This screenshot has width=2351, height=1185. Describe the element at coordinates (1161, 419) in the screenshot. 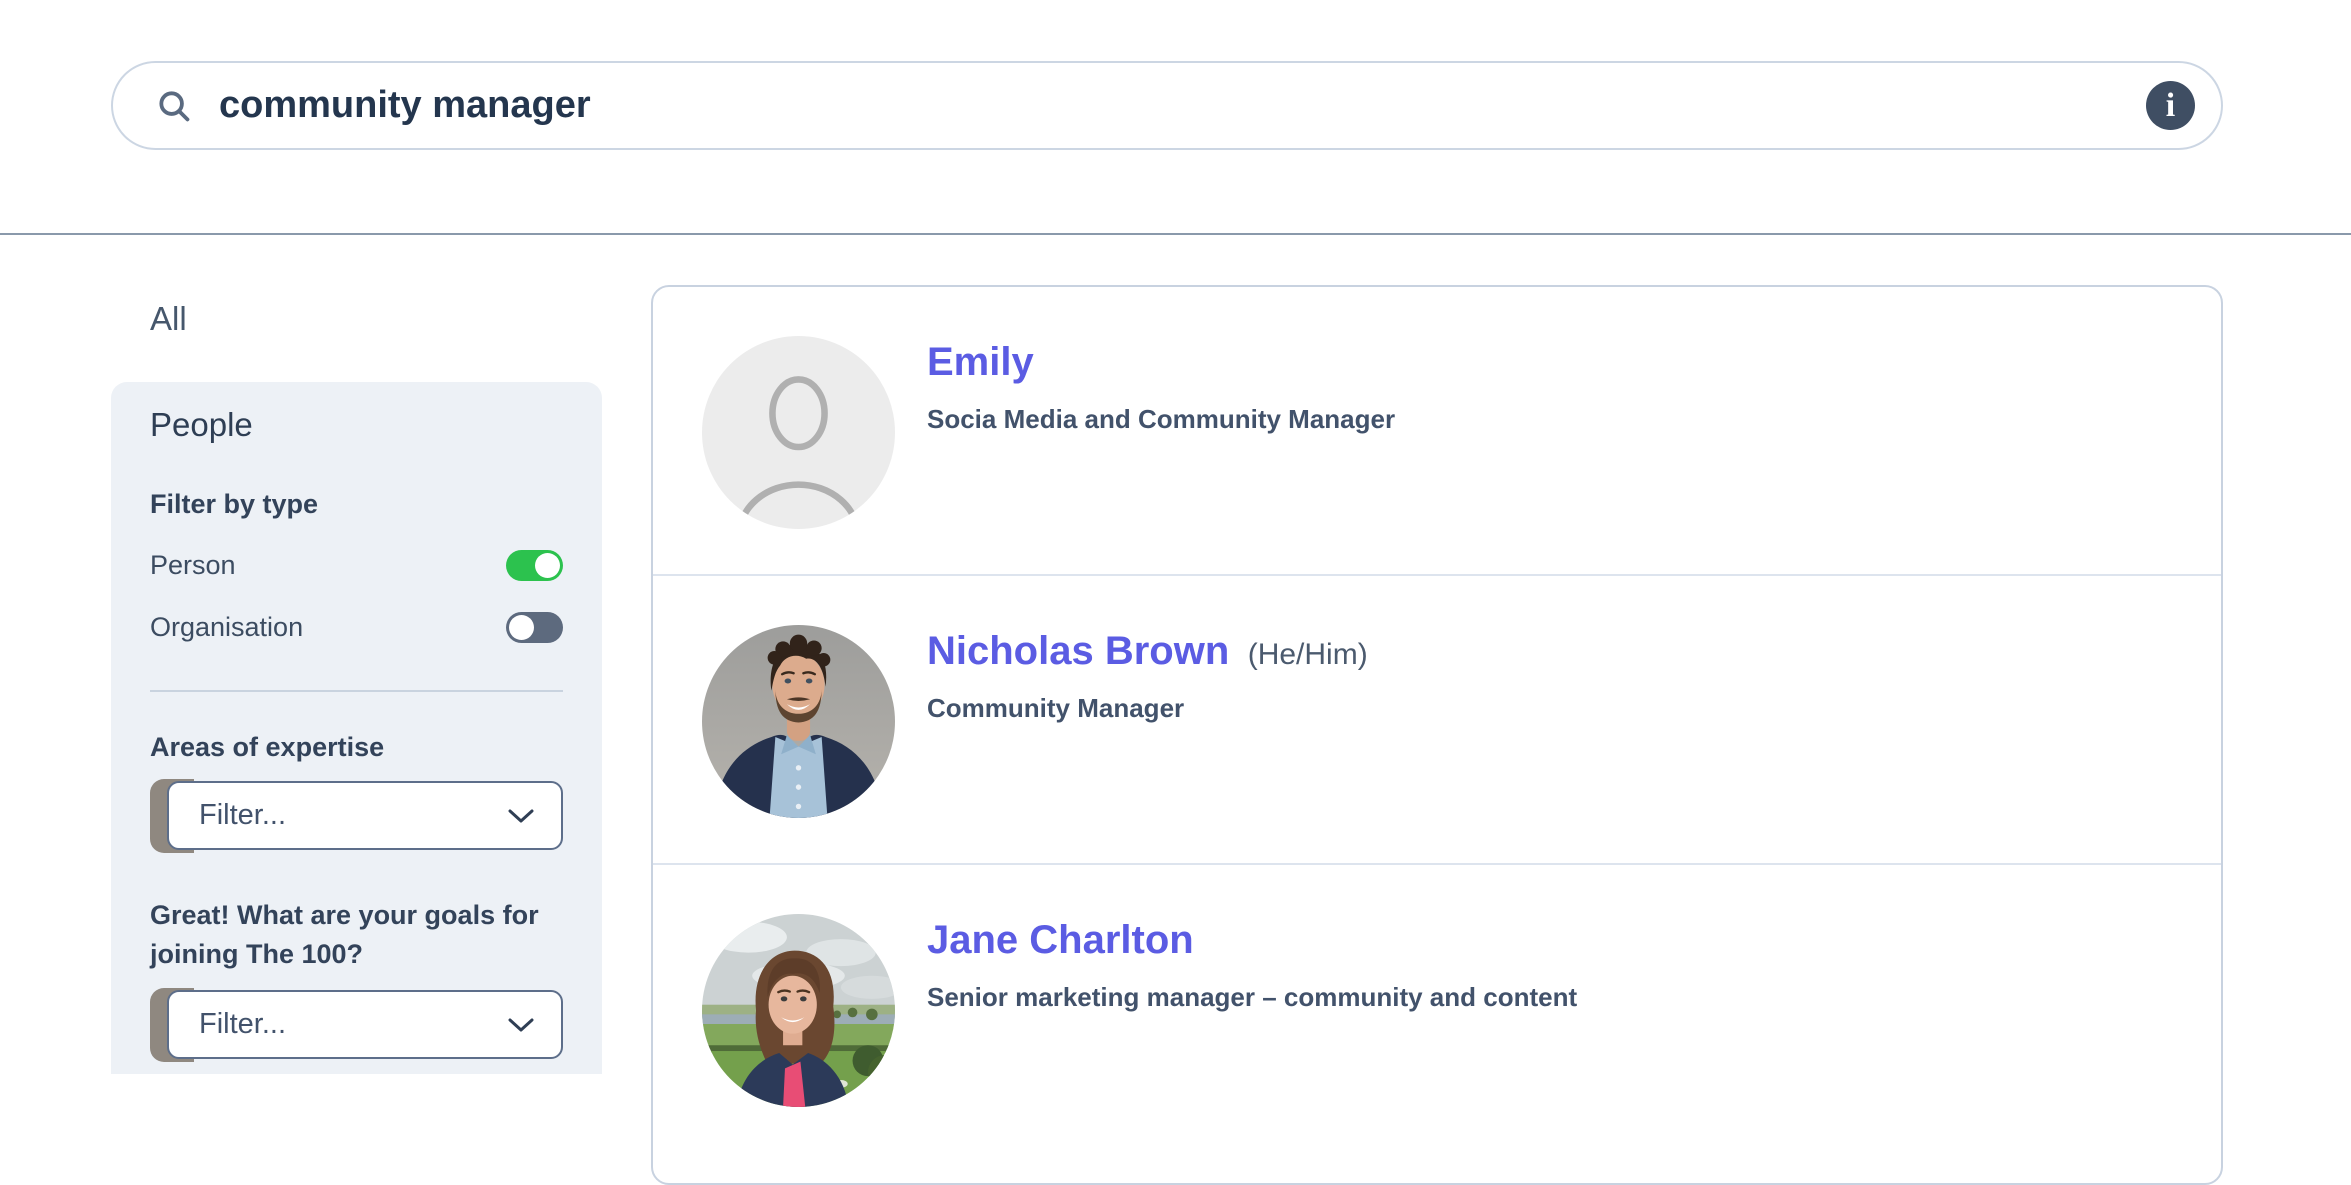

I see `person-job-title: Socia Media and Community Manager` at that location.